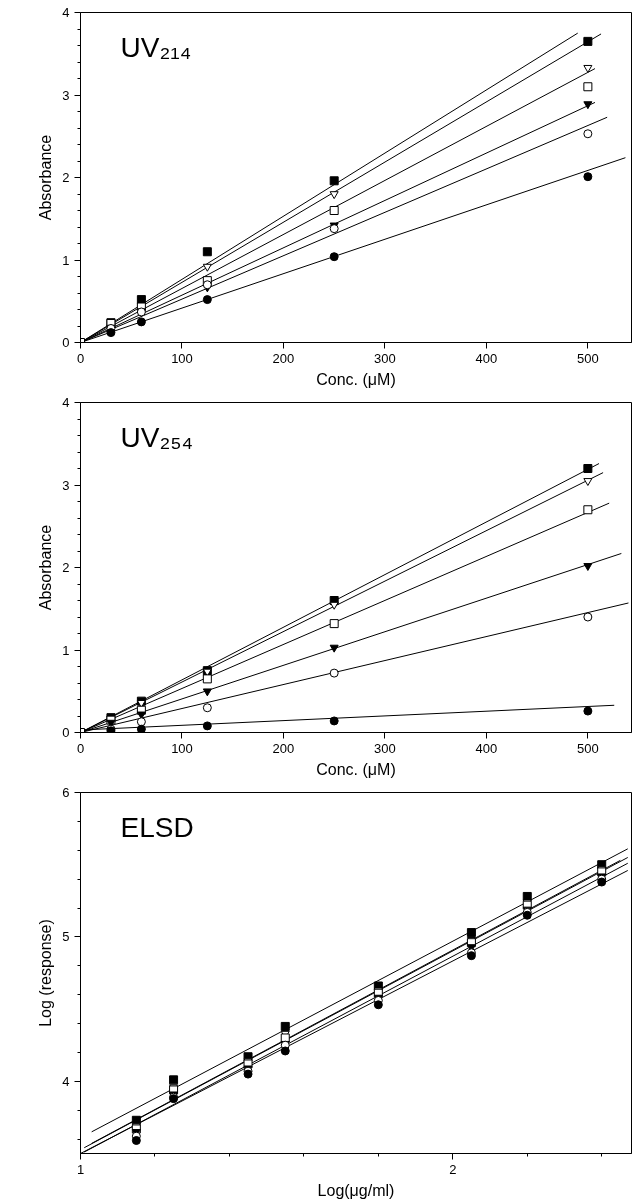  What do you see at coordinates (157, 827) in the screenshot?
I see `annotation: ELSD` at bounding box center [157, 827].